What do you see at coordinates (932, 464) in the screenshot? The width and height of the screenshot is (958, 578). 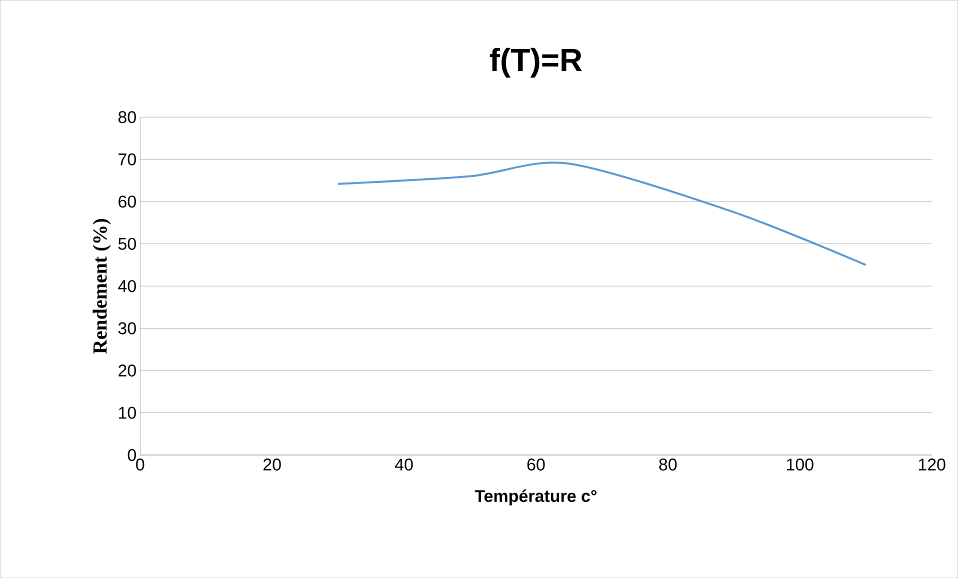 I see `x-tick-label: 120` at bounding box center [932, 464].